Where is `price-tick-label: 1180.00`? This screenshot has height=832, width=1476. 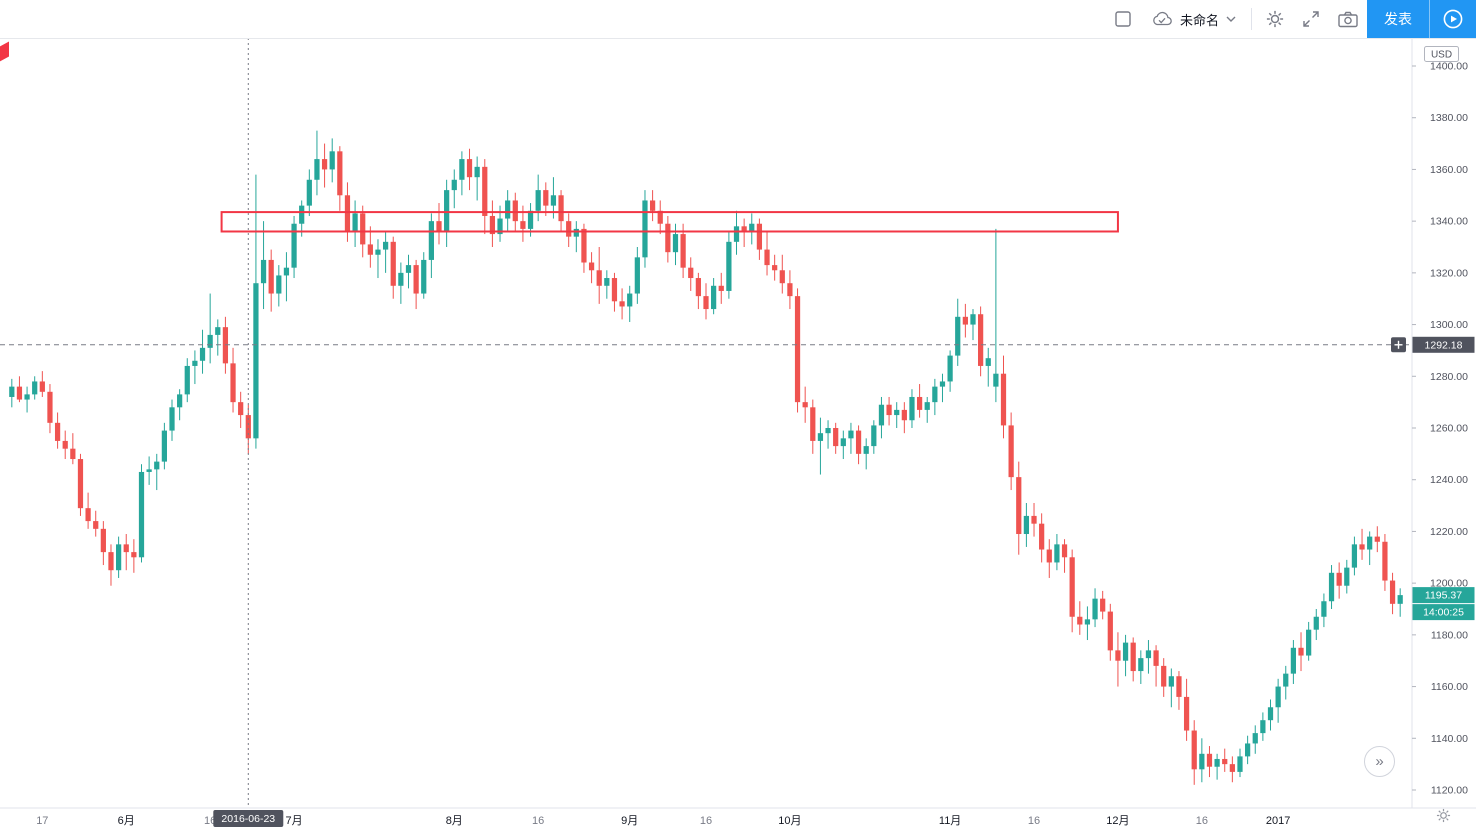 price-tick-label: 1180.00 is located at coordinates (1449, 635).